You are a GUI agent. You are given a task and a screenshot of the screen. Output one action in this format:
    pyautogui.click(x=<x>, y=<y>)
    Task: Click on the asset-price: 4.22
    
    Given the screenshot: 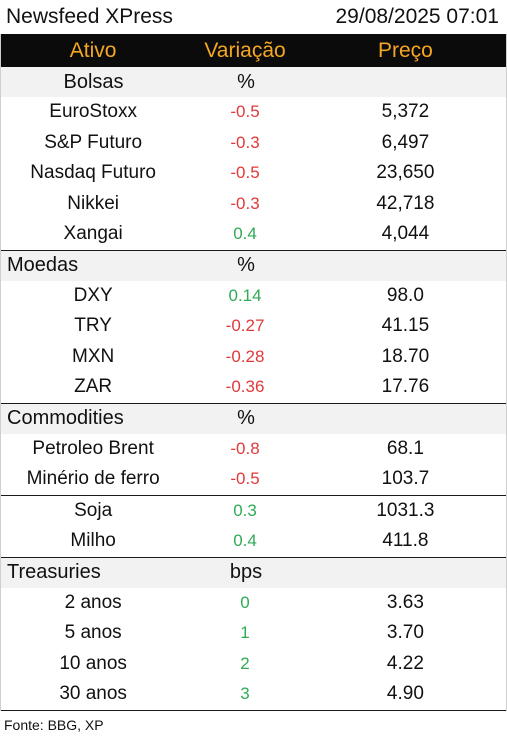 What is the action you would take?
    pyautogui.click(x=405, y=663)
    